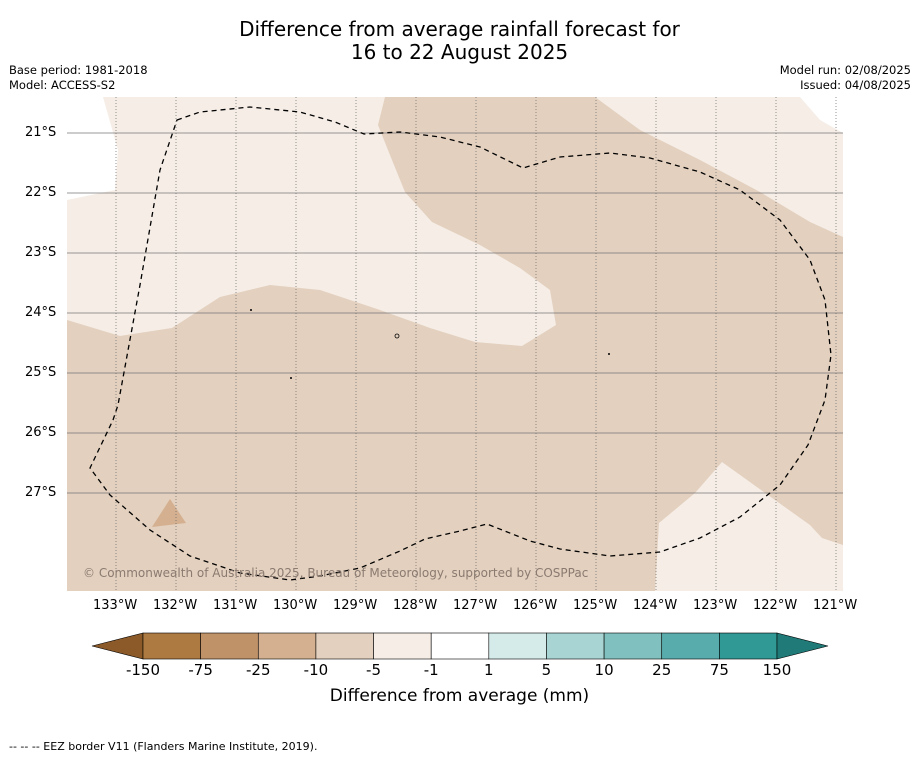 Image resolution: width=919 pixels, height=758 pixels. Describe the element at coordinates (777, 670) in the screenshot. I see `colorbar-tick-label: 150` at that location.